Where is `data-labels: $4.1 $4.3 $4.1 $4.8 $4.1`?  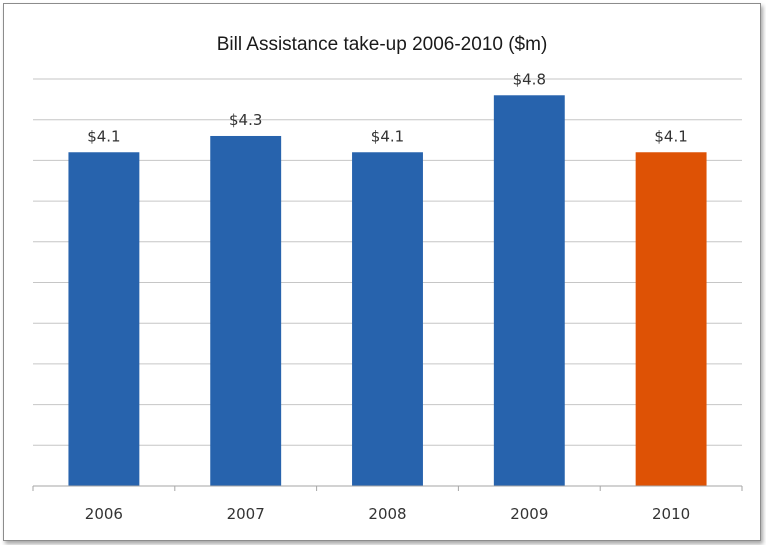
data-labels: $4.1 $4.3 $4.1 $4.8 $4.1 is located at coordinates (387, 107).